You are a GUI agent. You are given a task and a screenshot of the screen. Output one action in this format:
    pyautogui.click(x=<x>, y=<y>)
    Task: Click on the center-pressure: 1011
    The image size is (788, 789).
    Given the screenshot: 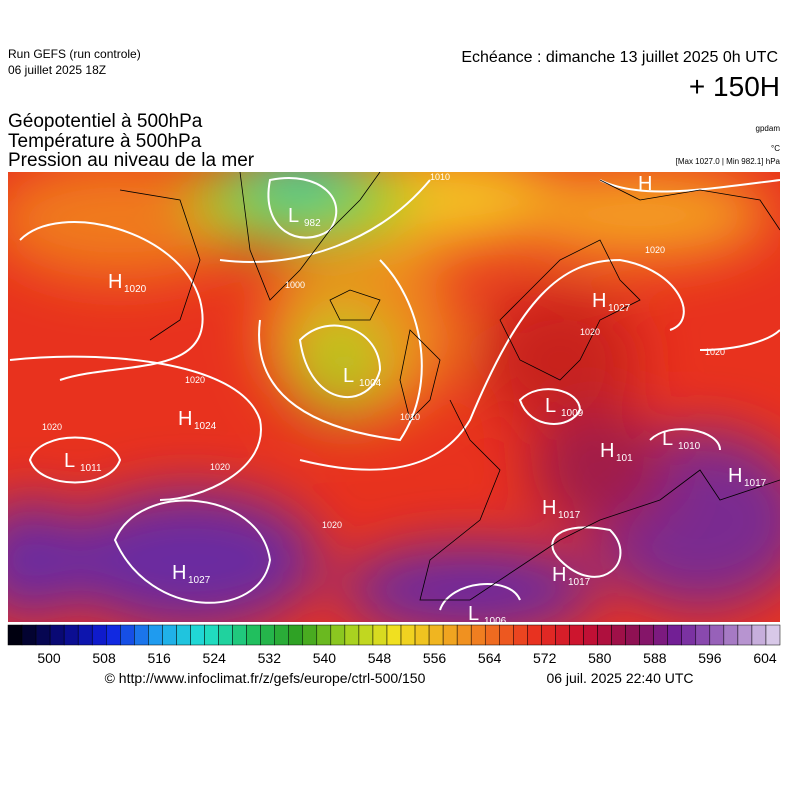 What is the action you would take?
    pyautogui.click(x=91, y=468)
    